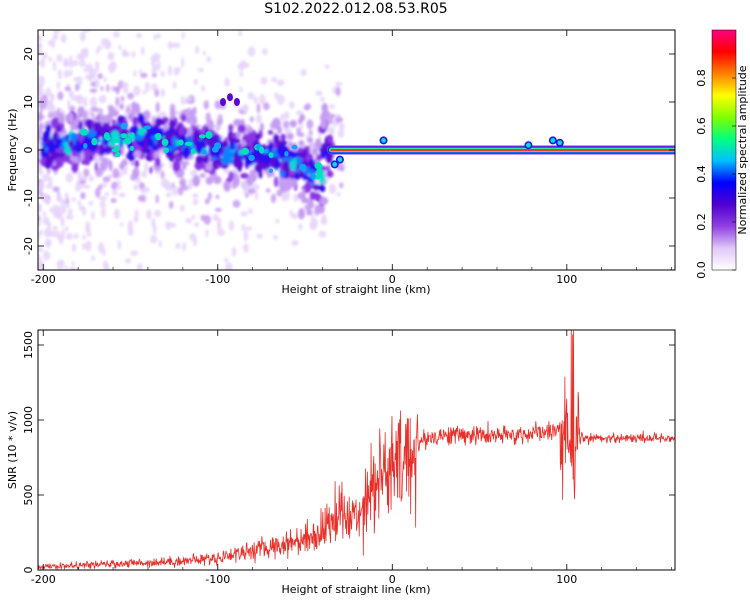  What do you see at coordinates (355, 589) in the screenshot?
I see `snr-x-axis-label: Height of straight line (km)` at bounding box center [355, 589].